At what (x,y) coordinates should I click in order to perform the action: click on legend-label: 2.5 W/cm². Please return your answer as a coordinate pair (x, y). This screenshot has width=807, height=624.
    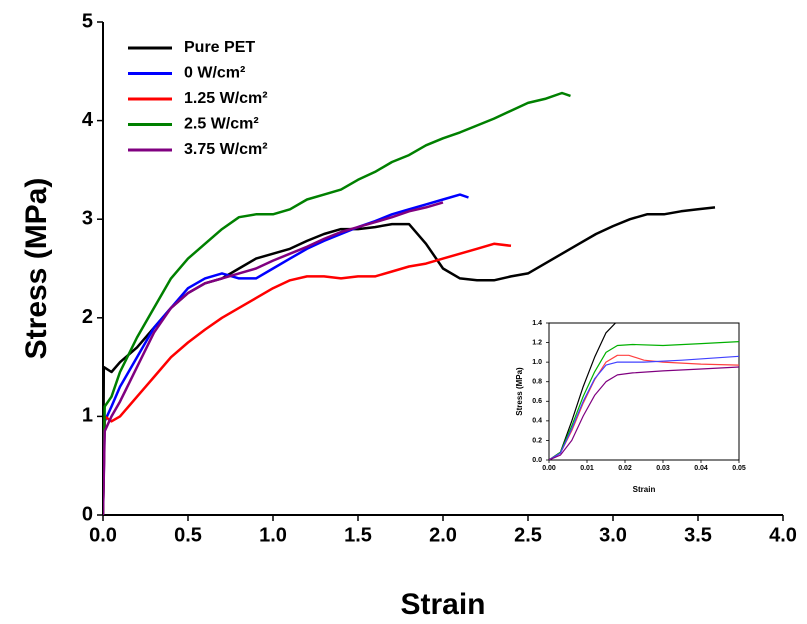
    Looking at the image, I should click on (221, 124).